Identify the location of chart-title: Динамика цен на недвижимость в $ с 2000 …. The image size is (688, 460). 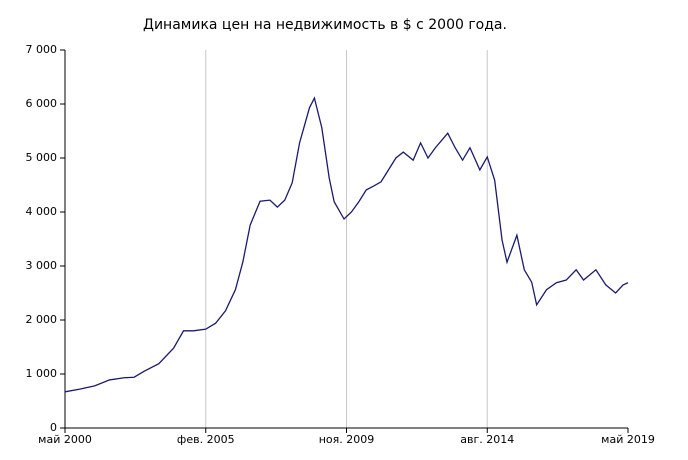
(325, 25).